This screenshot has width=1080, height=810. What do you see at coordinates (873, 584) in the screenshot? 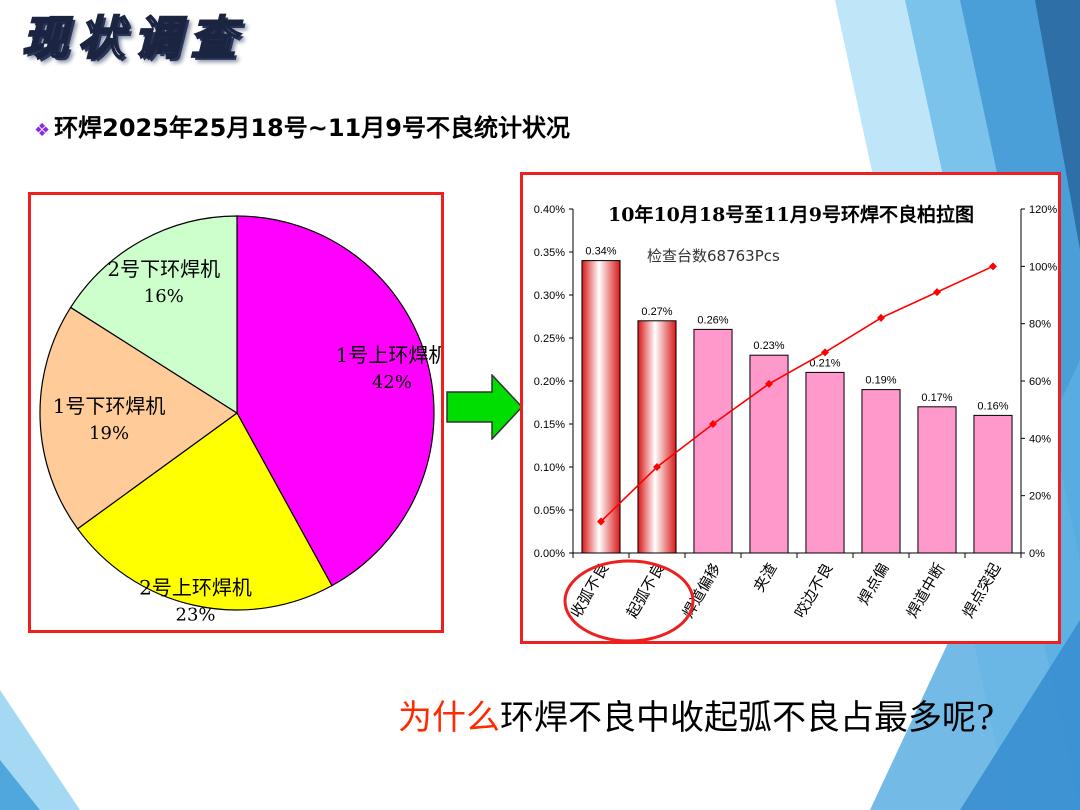
I see `x-category-label: 焊点偏` at bounding box center [873, 584].